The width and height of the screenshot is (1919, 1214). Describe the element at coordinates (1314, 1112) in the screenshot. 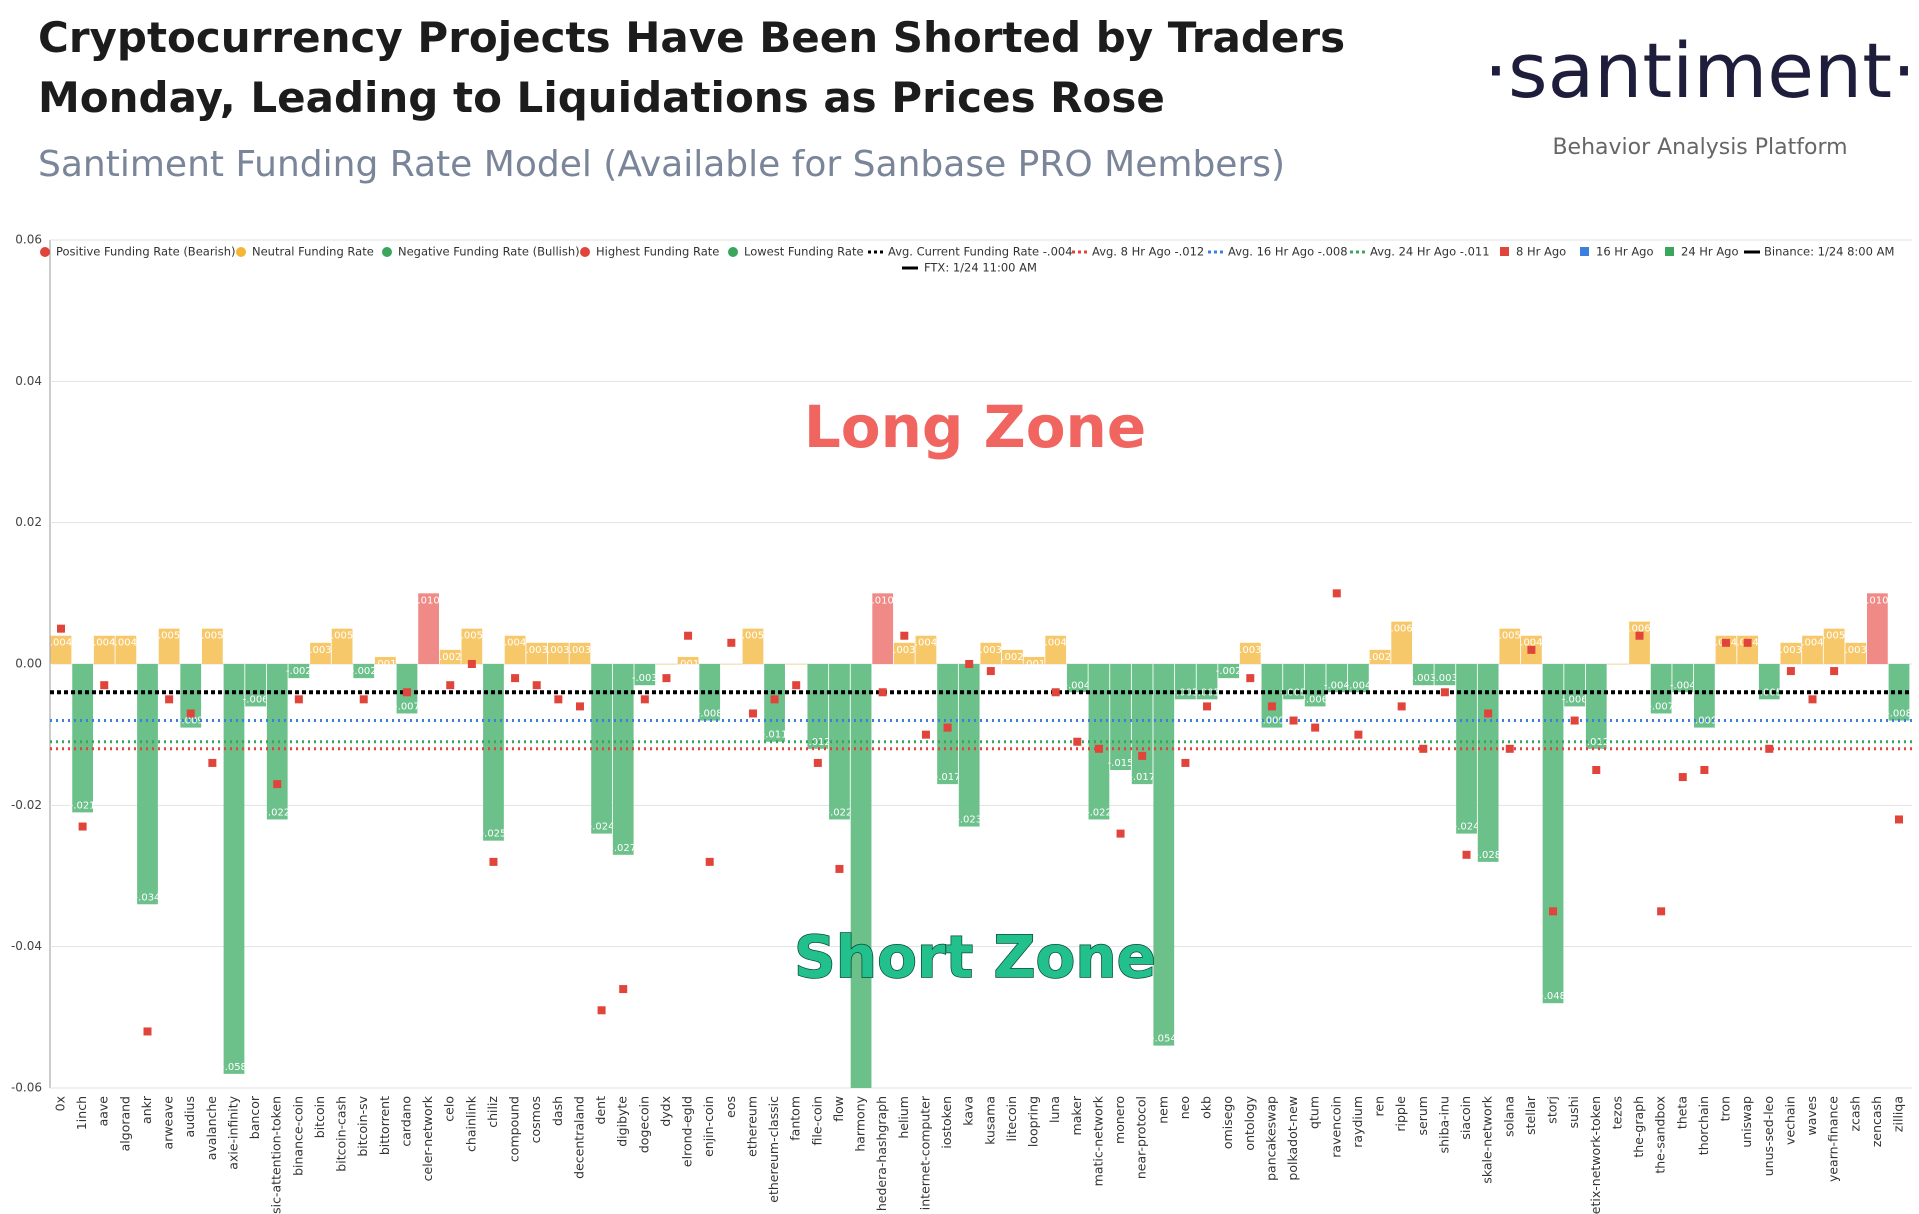

I see `x-tick-label: qtum` at that location.